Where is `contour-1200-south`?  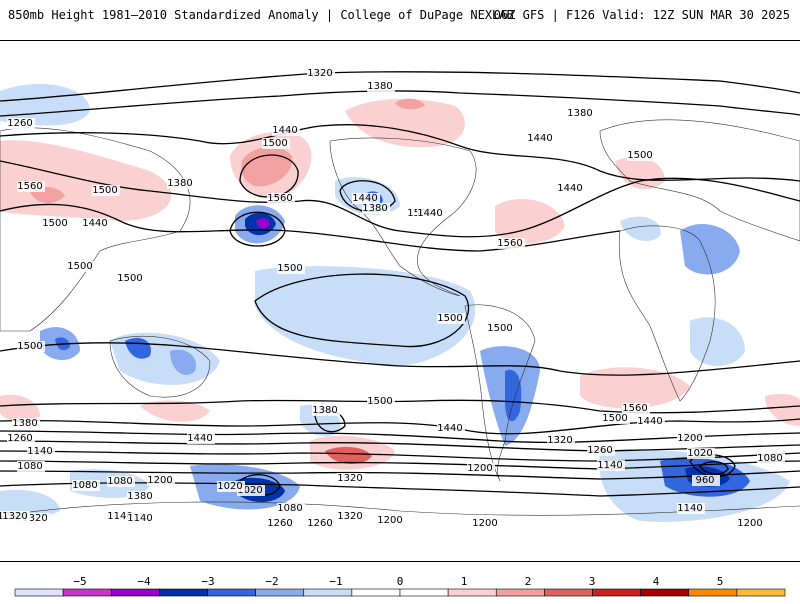
contour-1200-south is located at coordinates (400, 465).